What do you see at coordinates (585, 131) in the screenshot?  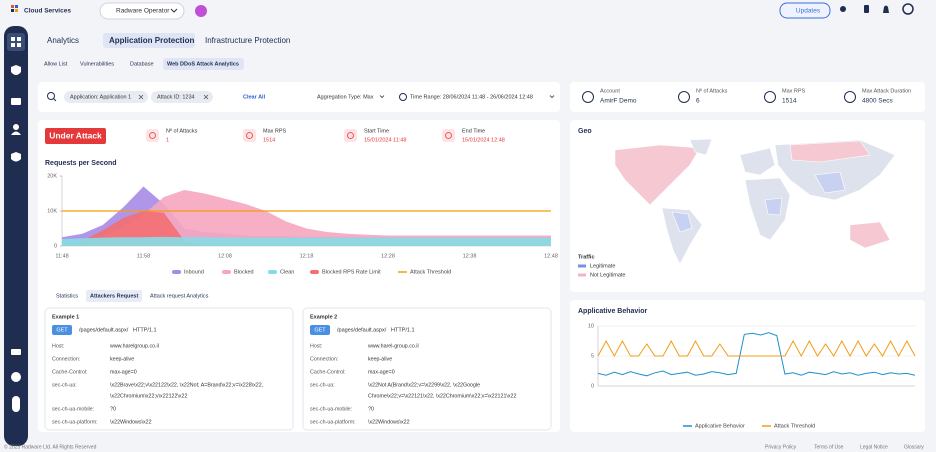 I see `geo-title: Geo` at bounding box center [585, 131].